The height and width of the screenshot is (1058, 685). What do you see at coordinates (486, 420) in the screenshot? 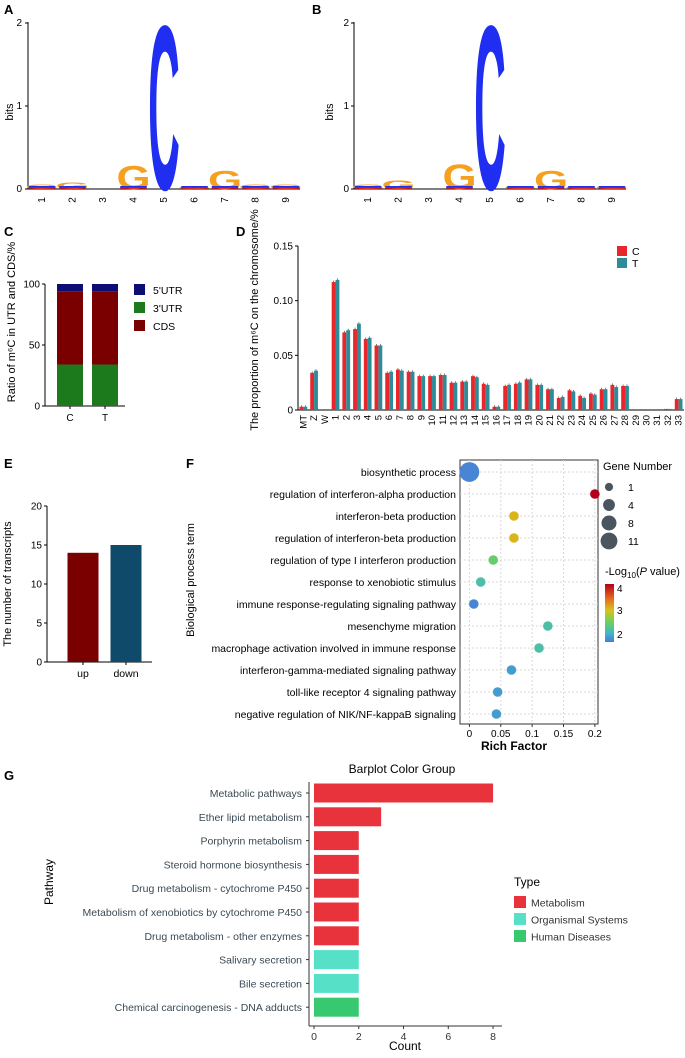
I see `chart-d-xtick-label: 15` at bounding box center [486, 420].